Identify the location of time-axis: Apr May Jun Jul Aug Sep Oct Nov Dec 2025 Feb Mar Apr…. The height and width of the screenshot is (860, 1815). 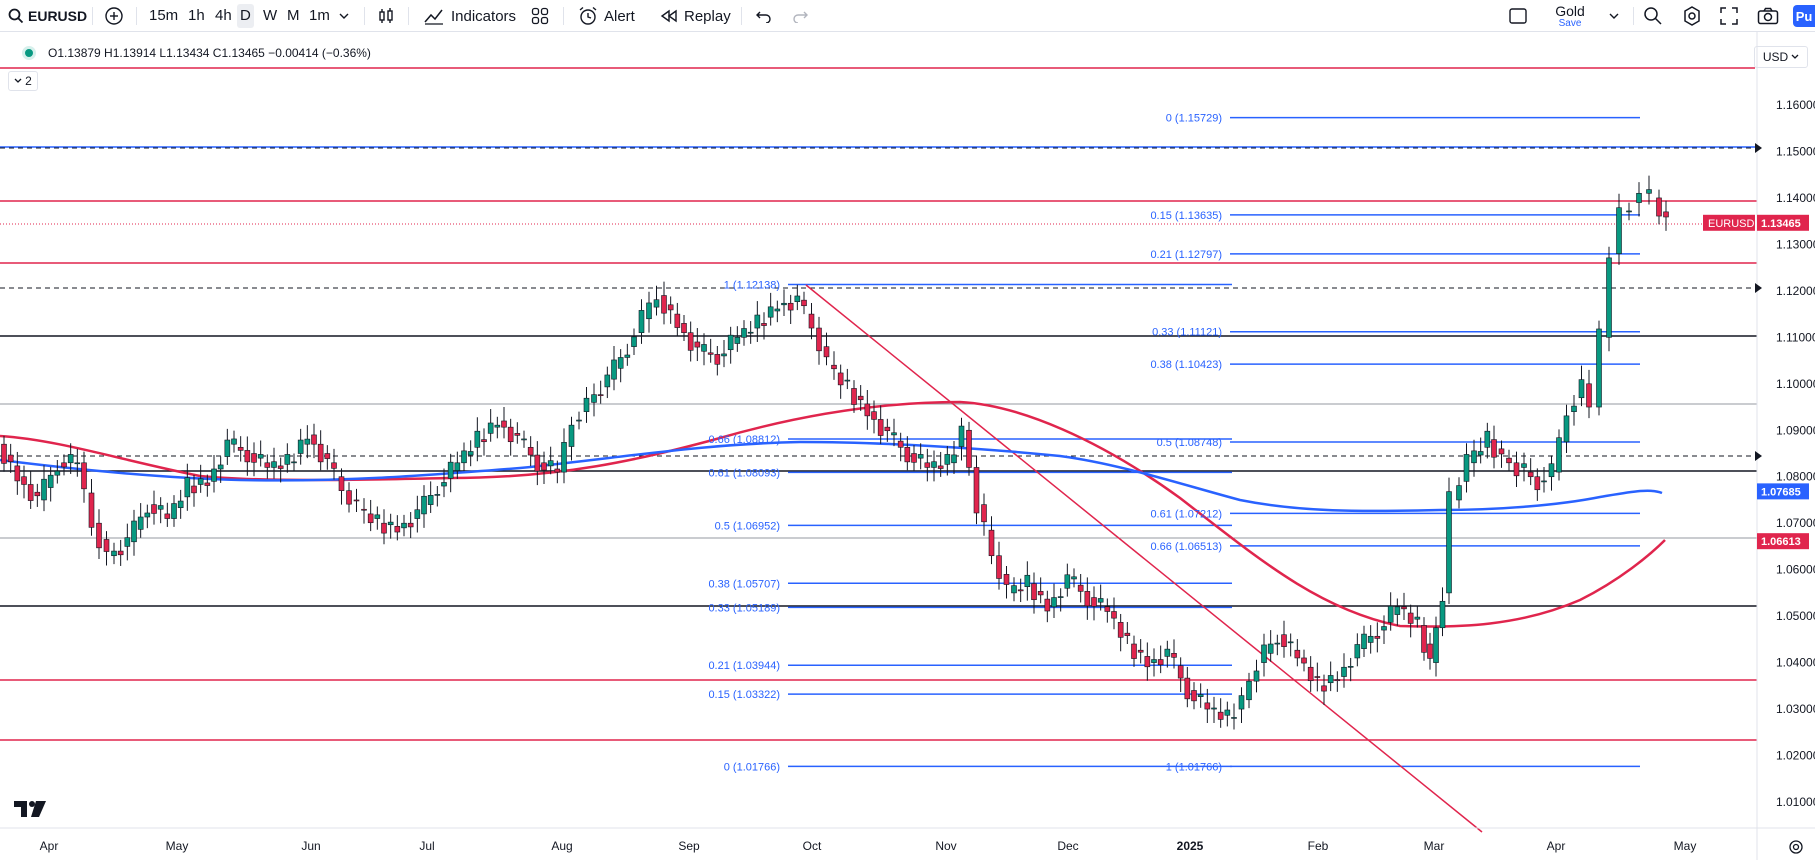
(868, 846).